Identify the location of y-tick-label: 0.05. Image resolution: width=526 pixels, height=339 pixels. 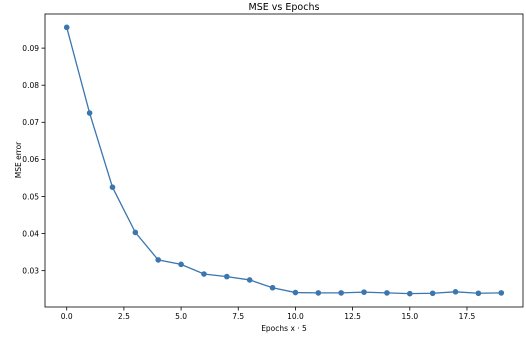
(30, 196).